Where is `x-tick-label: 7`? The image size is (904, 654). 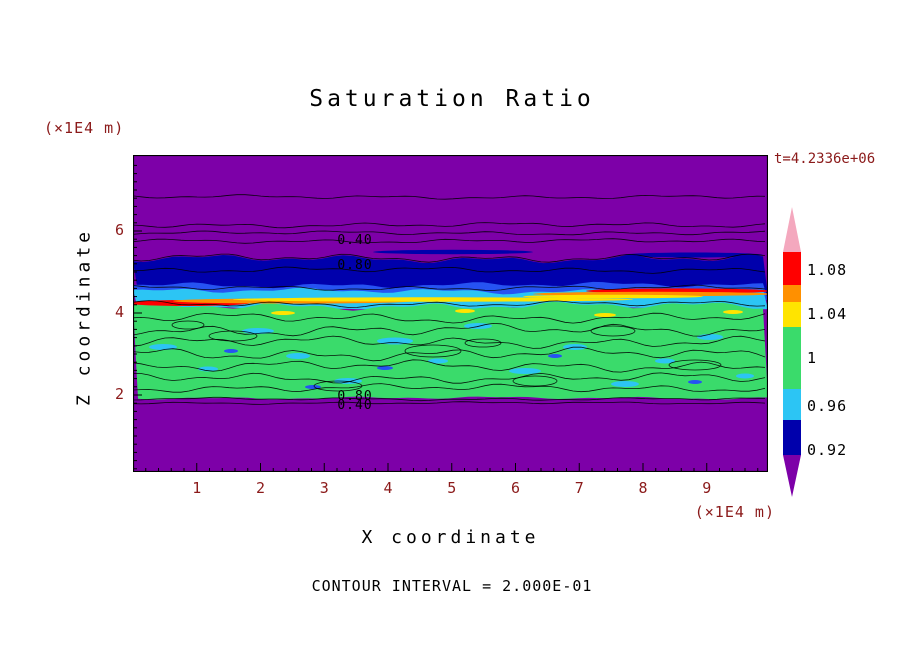 x-tick-label: 7 is located at coordinates (579, 488).